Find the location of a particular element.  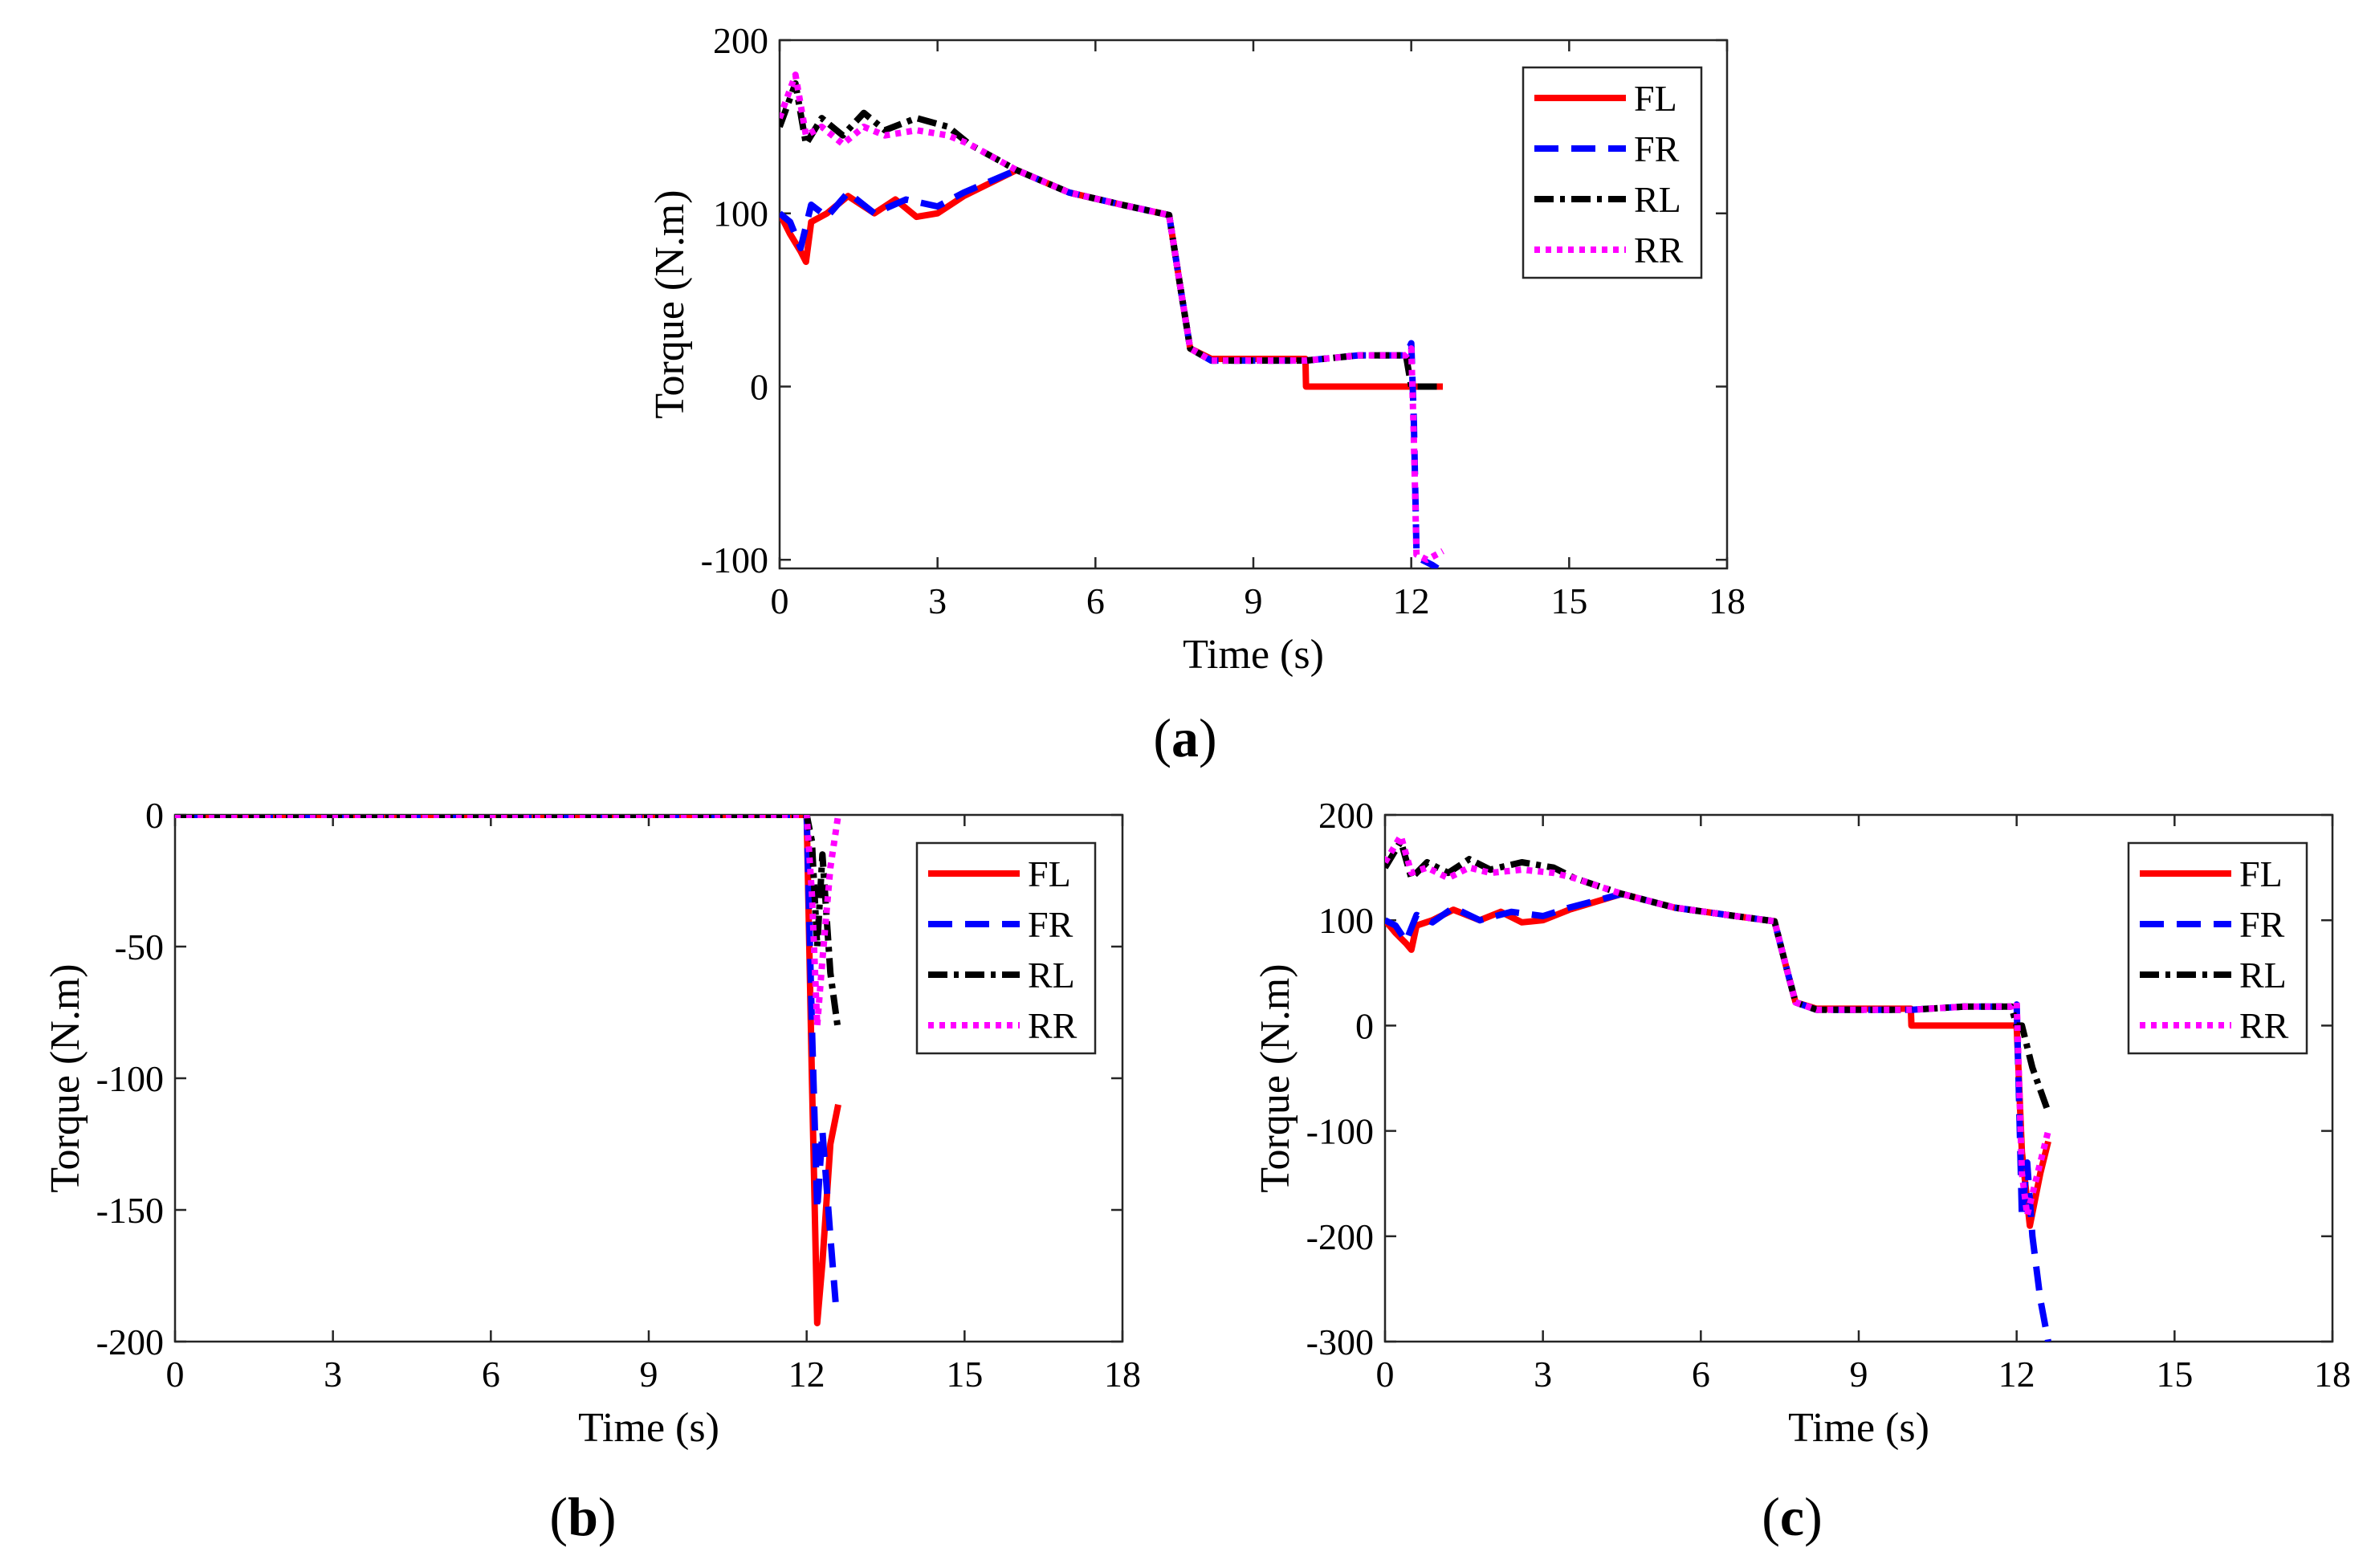

caption-letter: b is located at coordinates (583, 1516).